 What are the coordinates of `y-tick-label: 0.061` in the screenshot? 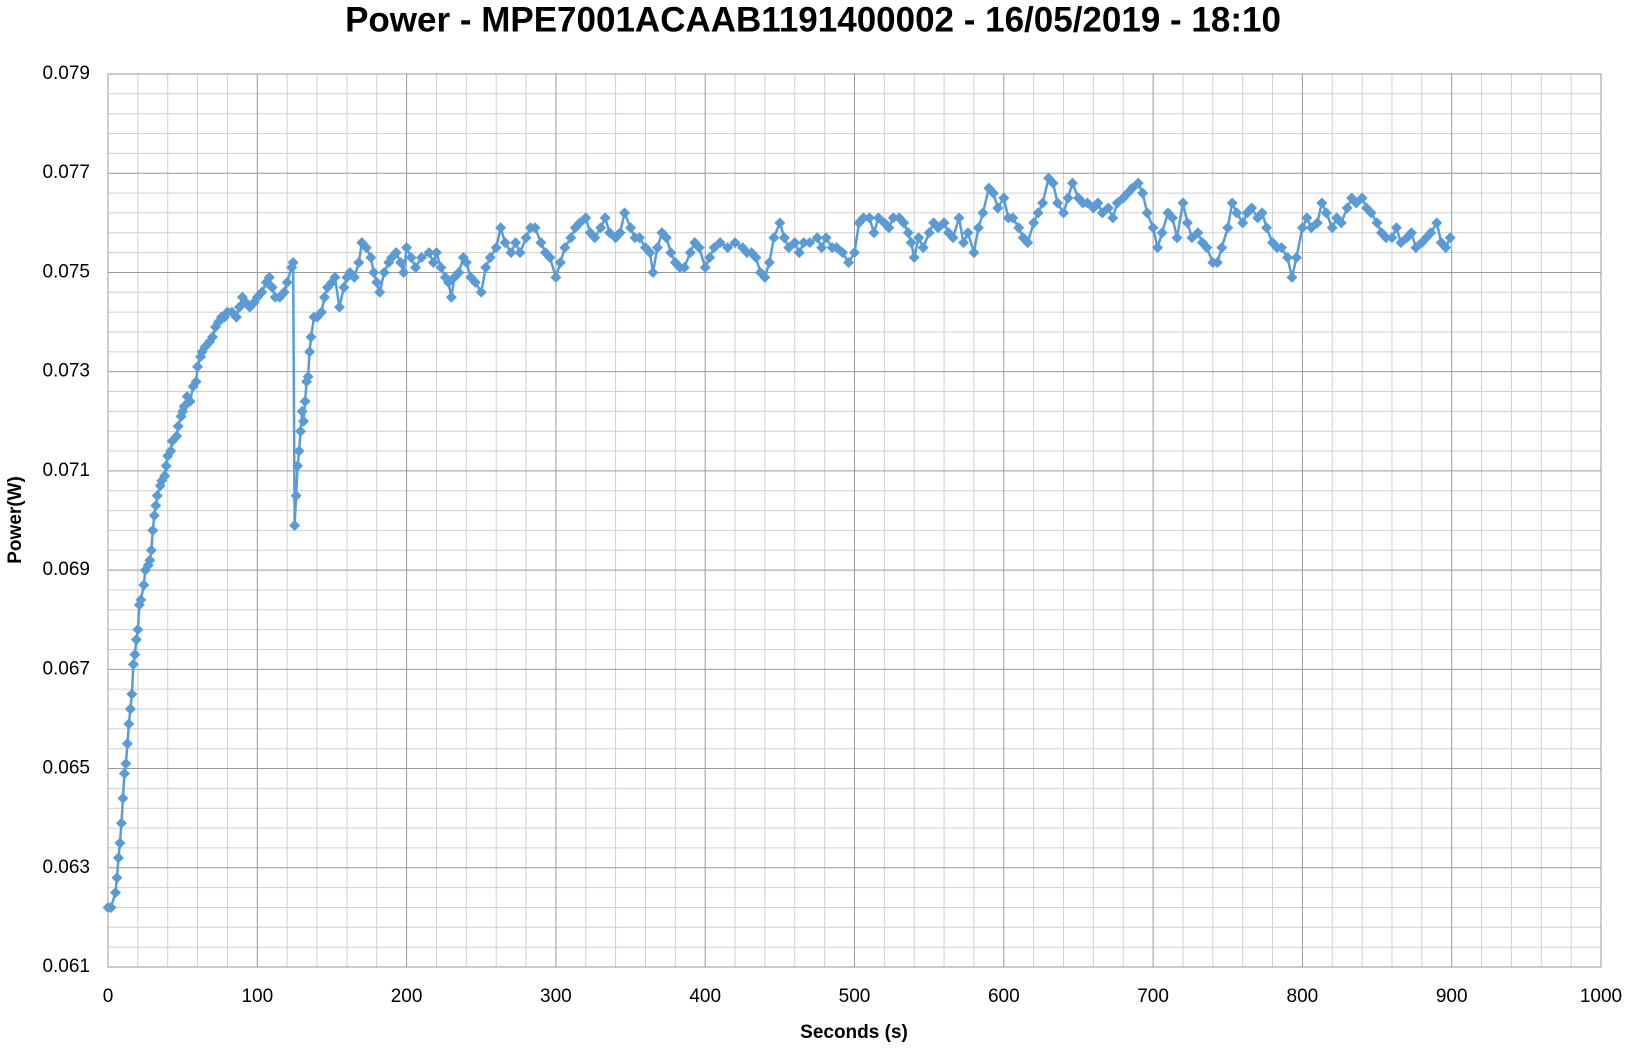 It's located at (66, 966).